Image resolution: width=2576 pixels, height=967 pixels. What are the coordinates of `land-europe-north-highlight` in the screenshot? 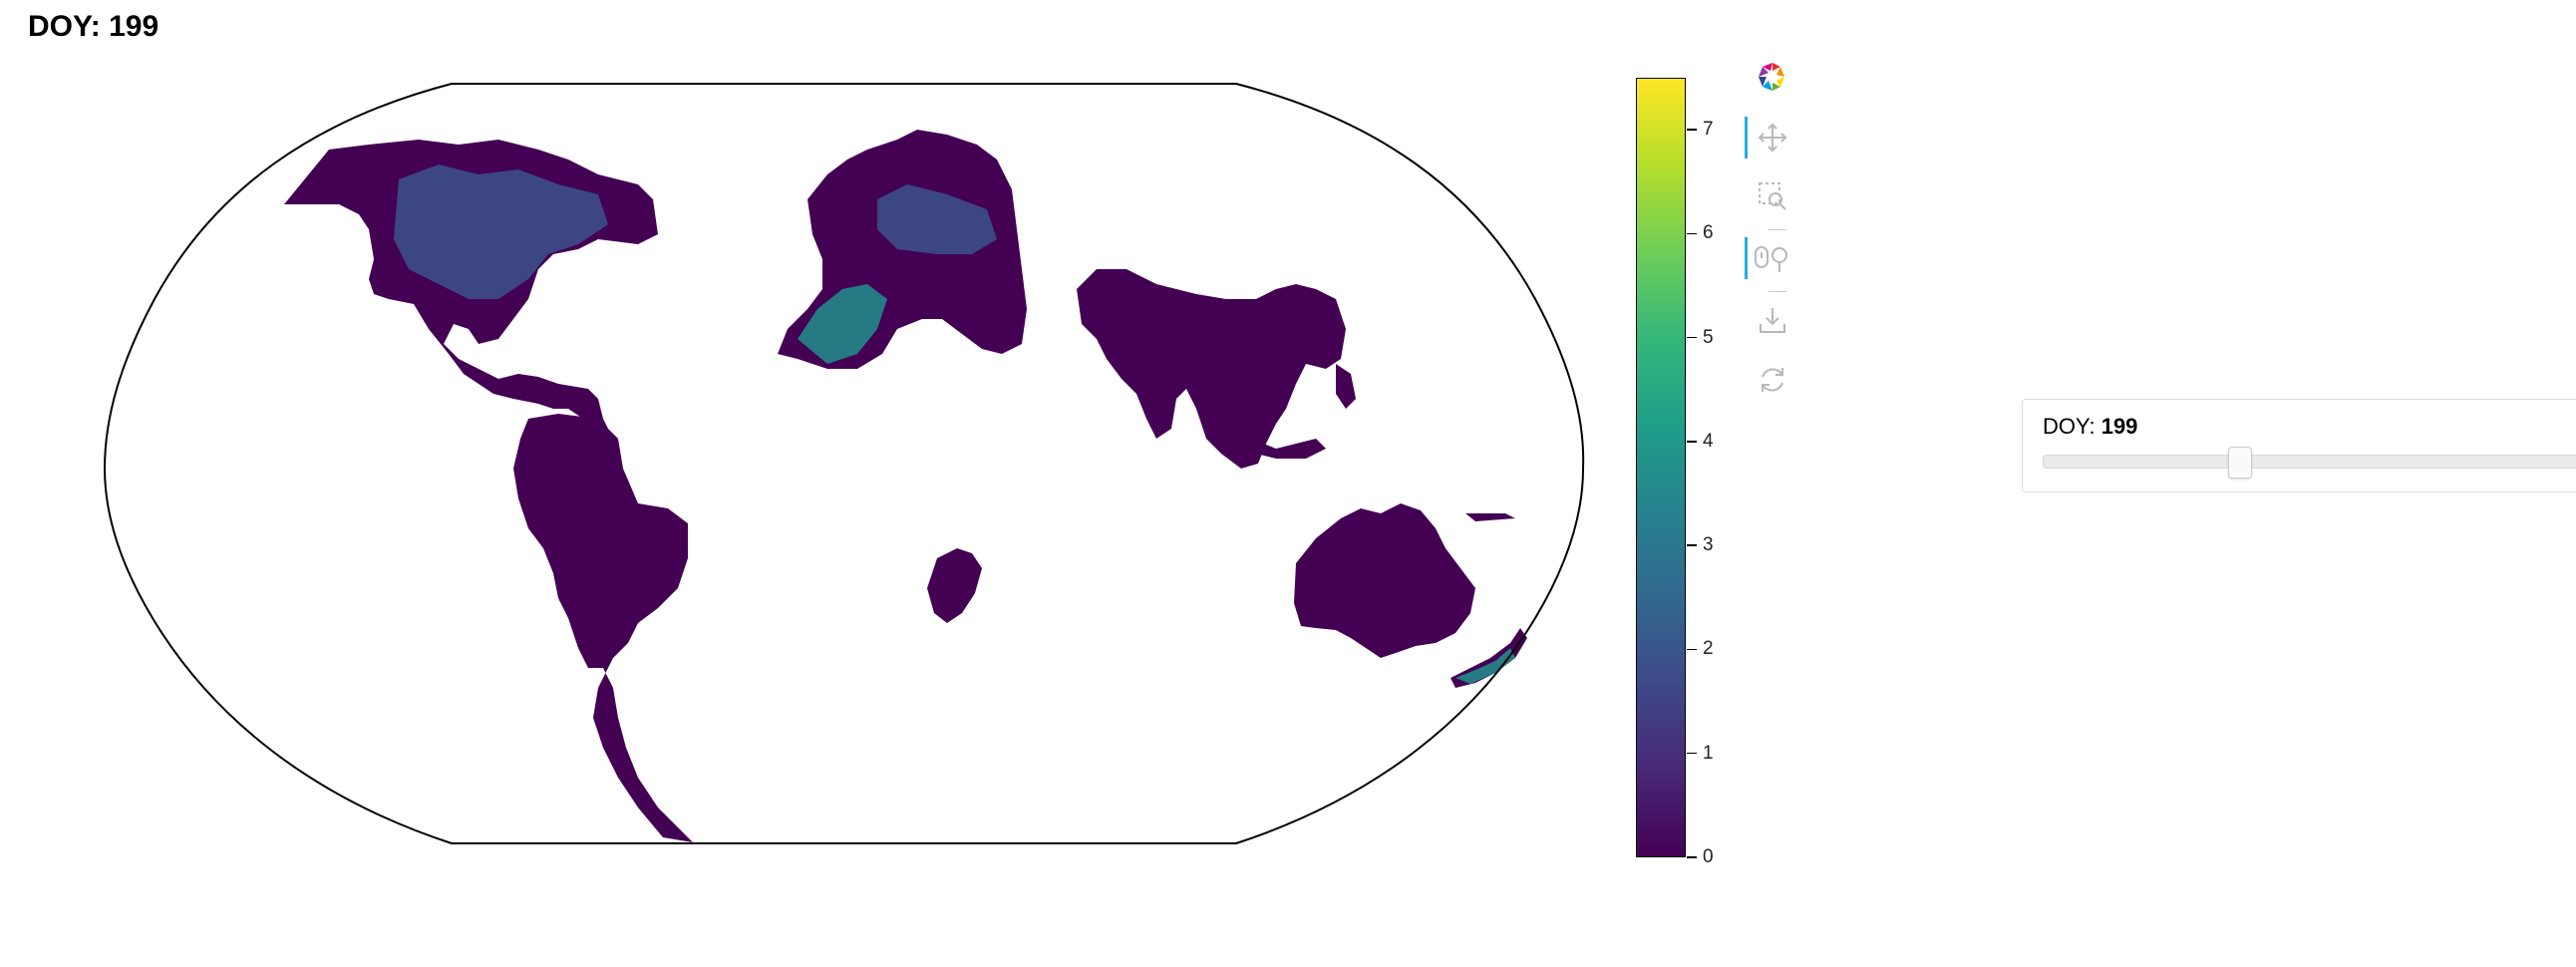 It's located at (937, 219).